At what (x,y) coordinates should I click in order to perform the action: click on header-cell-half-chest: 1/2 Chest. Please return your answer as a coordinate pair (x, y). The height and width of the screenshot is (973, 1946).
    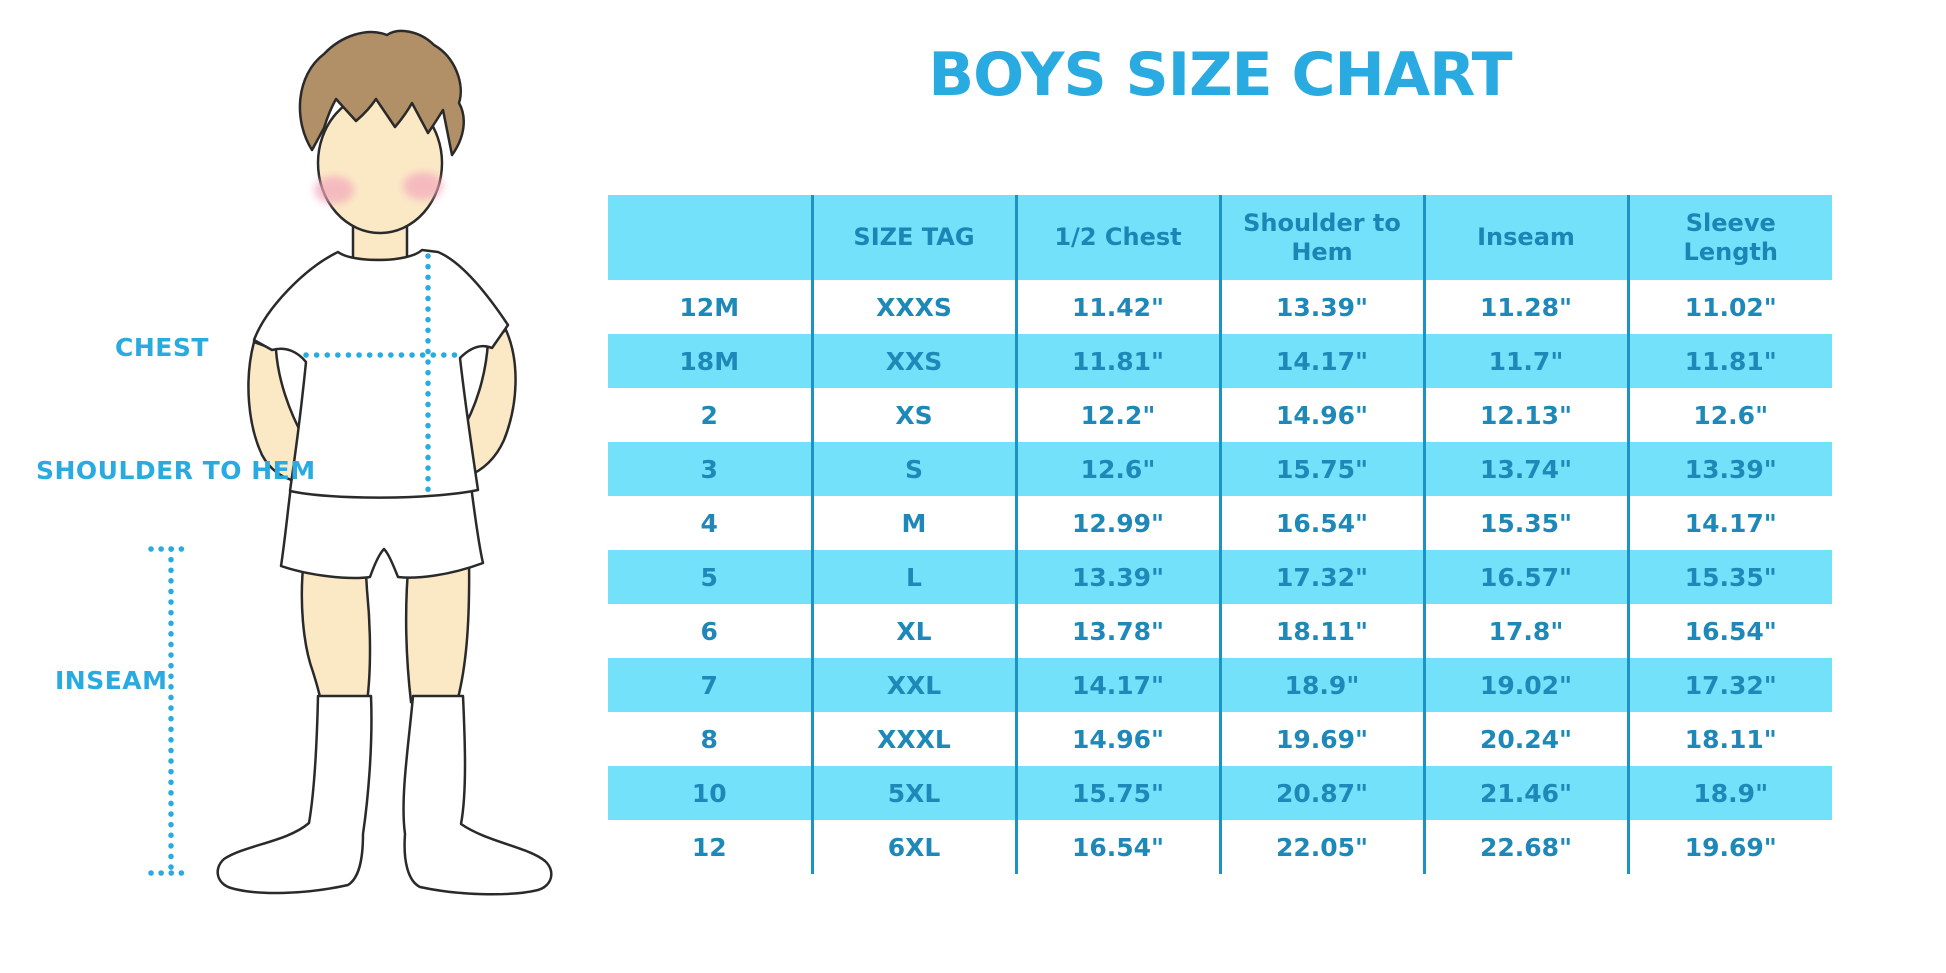
    Looking at the image, I should click on (1117, 237).